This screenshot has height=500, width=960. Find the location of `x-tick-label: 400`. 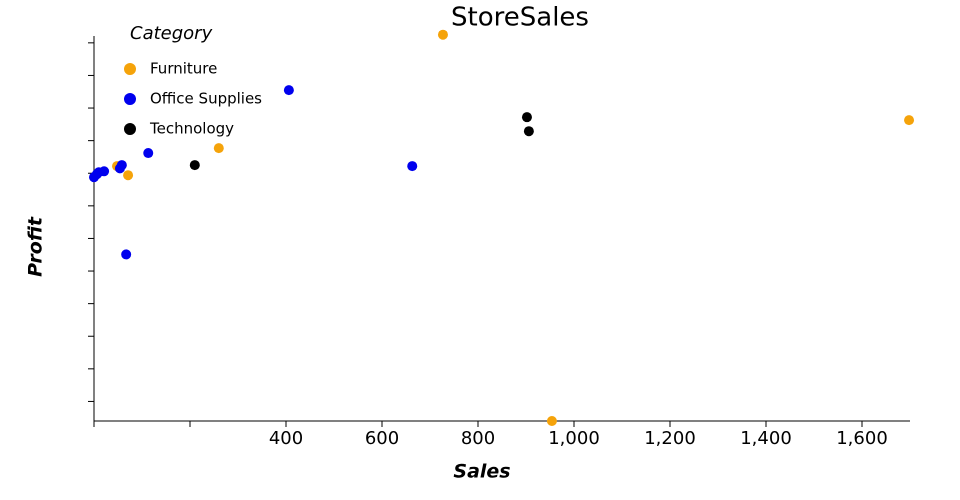

x-tick-label: 400 is located at coordinates (286, 438).